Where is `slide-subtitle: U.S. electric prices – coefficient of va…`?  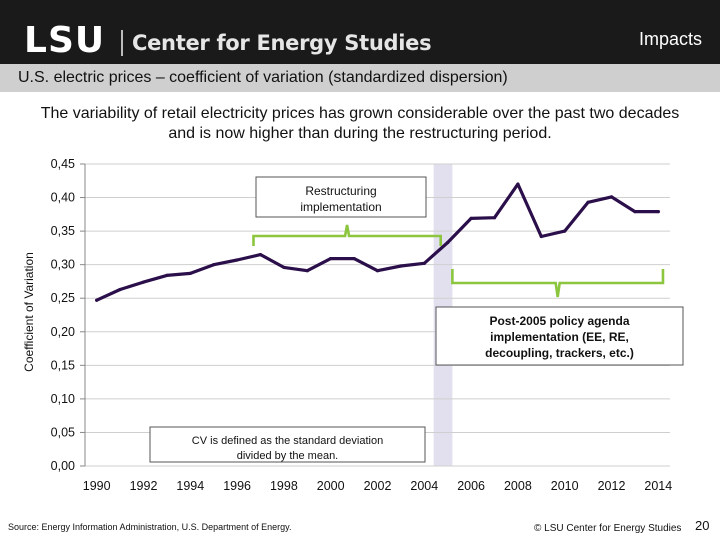
slide-subtitle: U.S. electric prices – coefficient of va… is located at coordinates (263, 77).